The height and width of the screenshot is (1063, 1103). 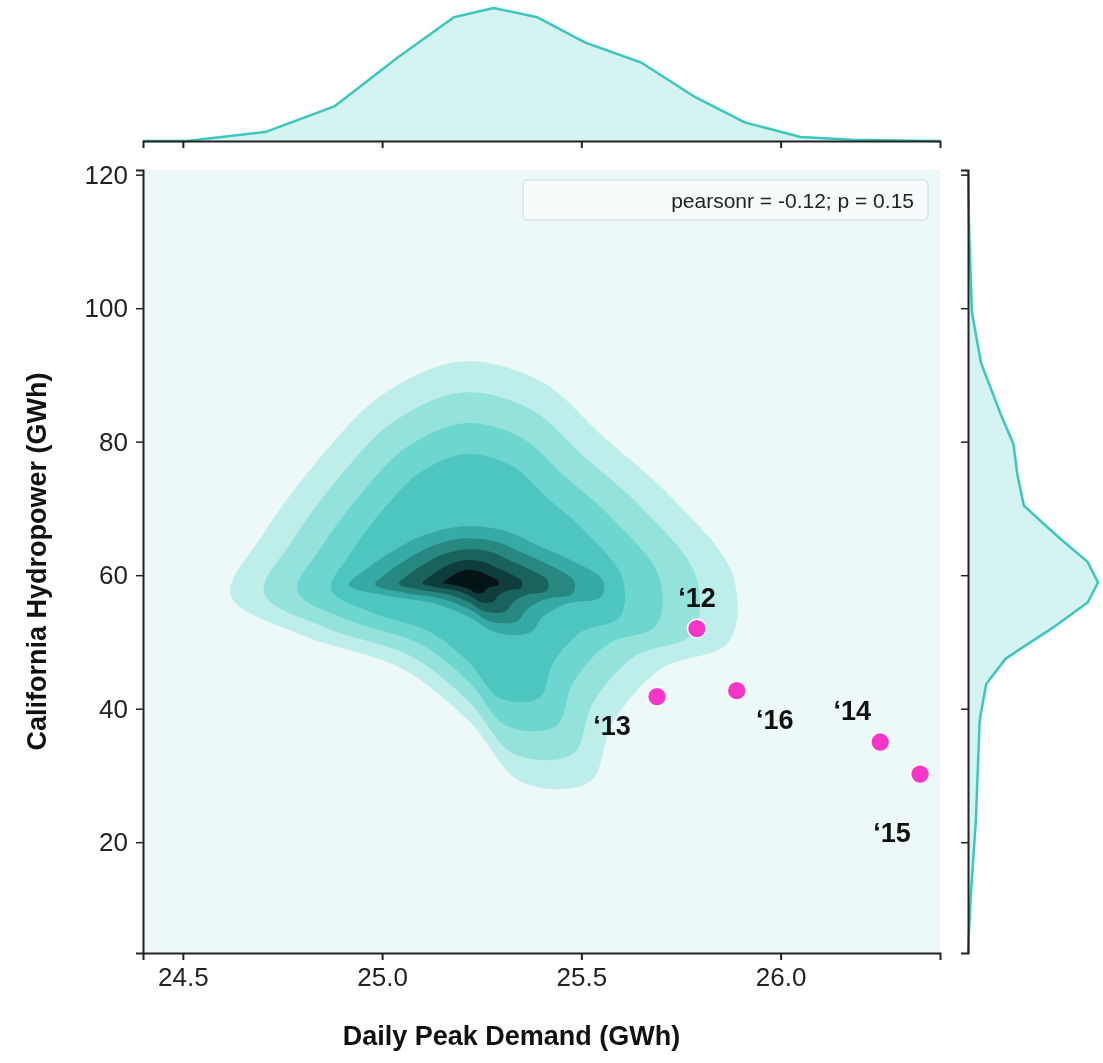 What do you see at coordinates (697, 597) in the screenshot?
I see `annotation: ‘12` at bounding box center [697, 597].